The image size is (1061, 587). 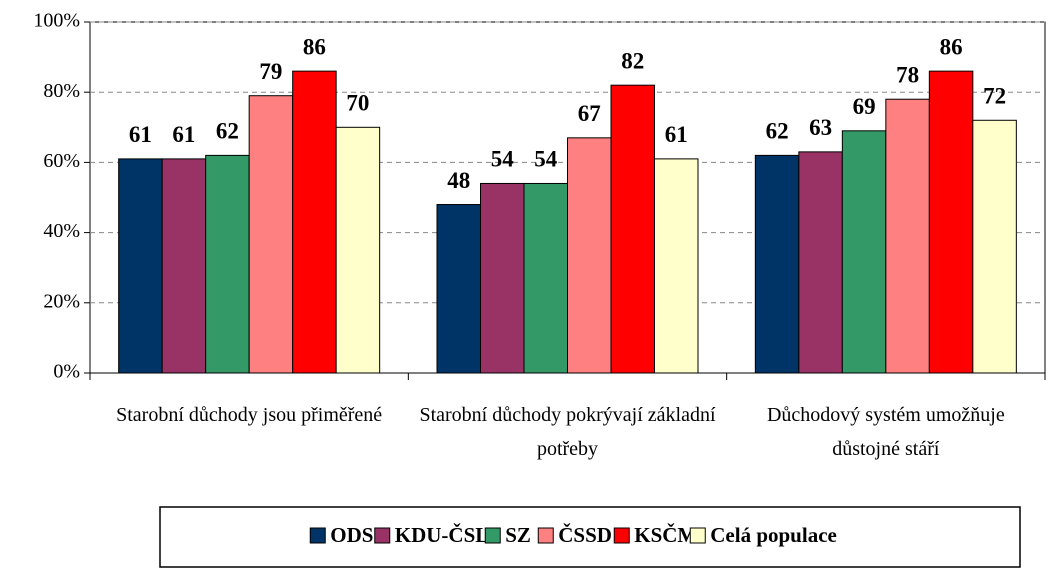 What do you see at coordinates (885, 432) in the screenshot?
I see `x-tick-label: Důchodový systém umožňuje důstojné stáří` at bounding box center [885, 432].